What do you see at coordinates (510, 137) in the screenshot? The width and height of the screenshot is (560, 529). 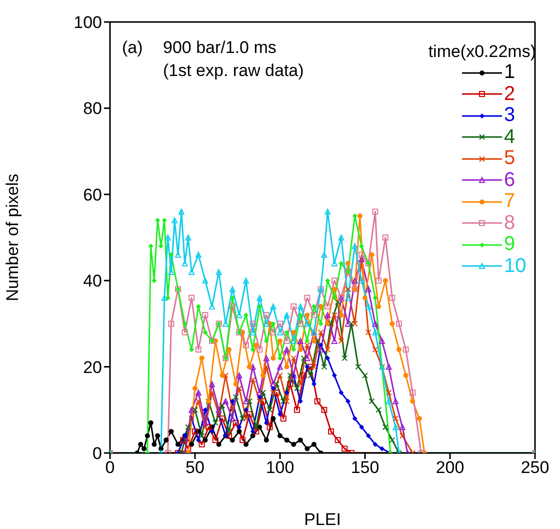 I see `legend-label: 4` at bounding box center [510, 137].